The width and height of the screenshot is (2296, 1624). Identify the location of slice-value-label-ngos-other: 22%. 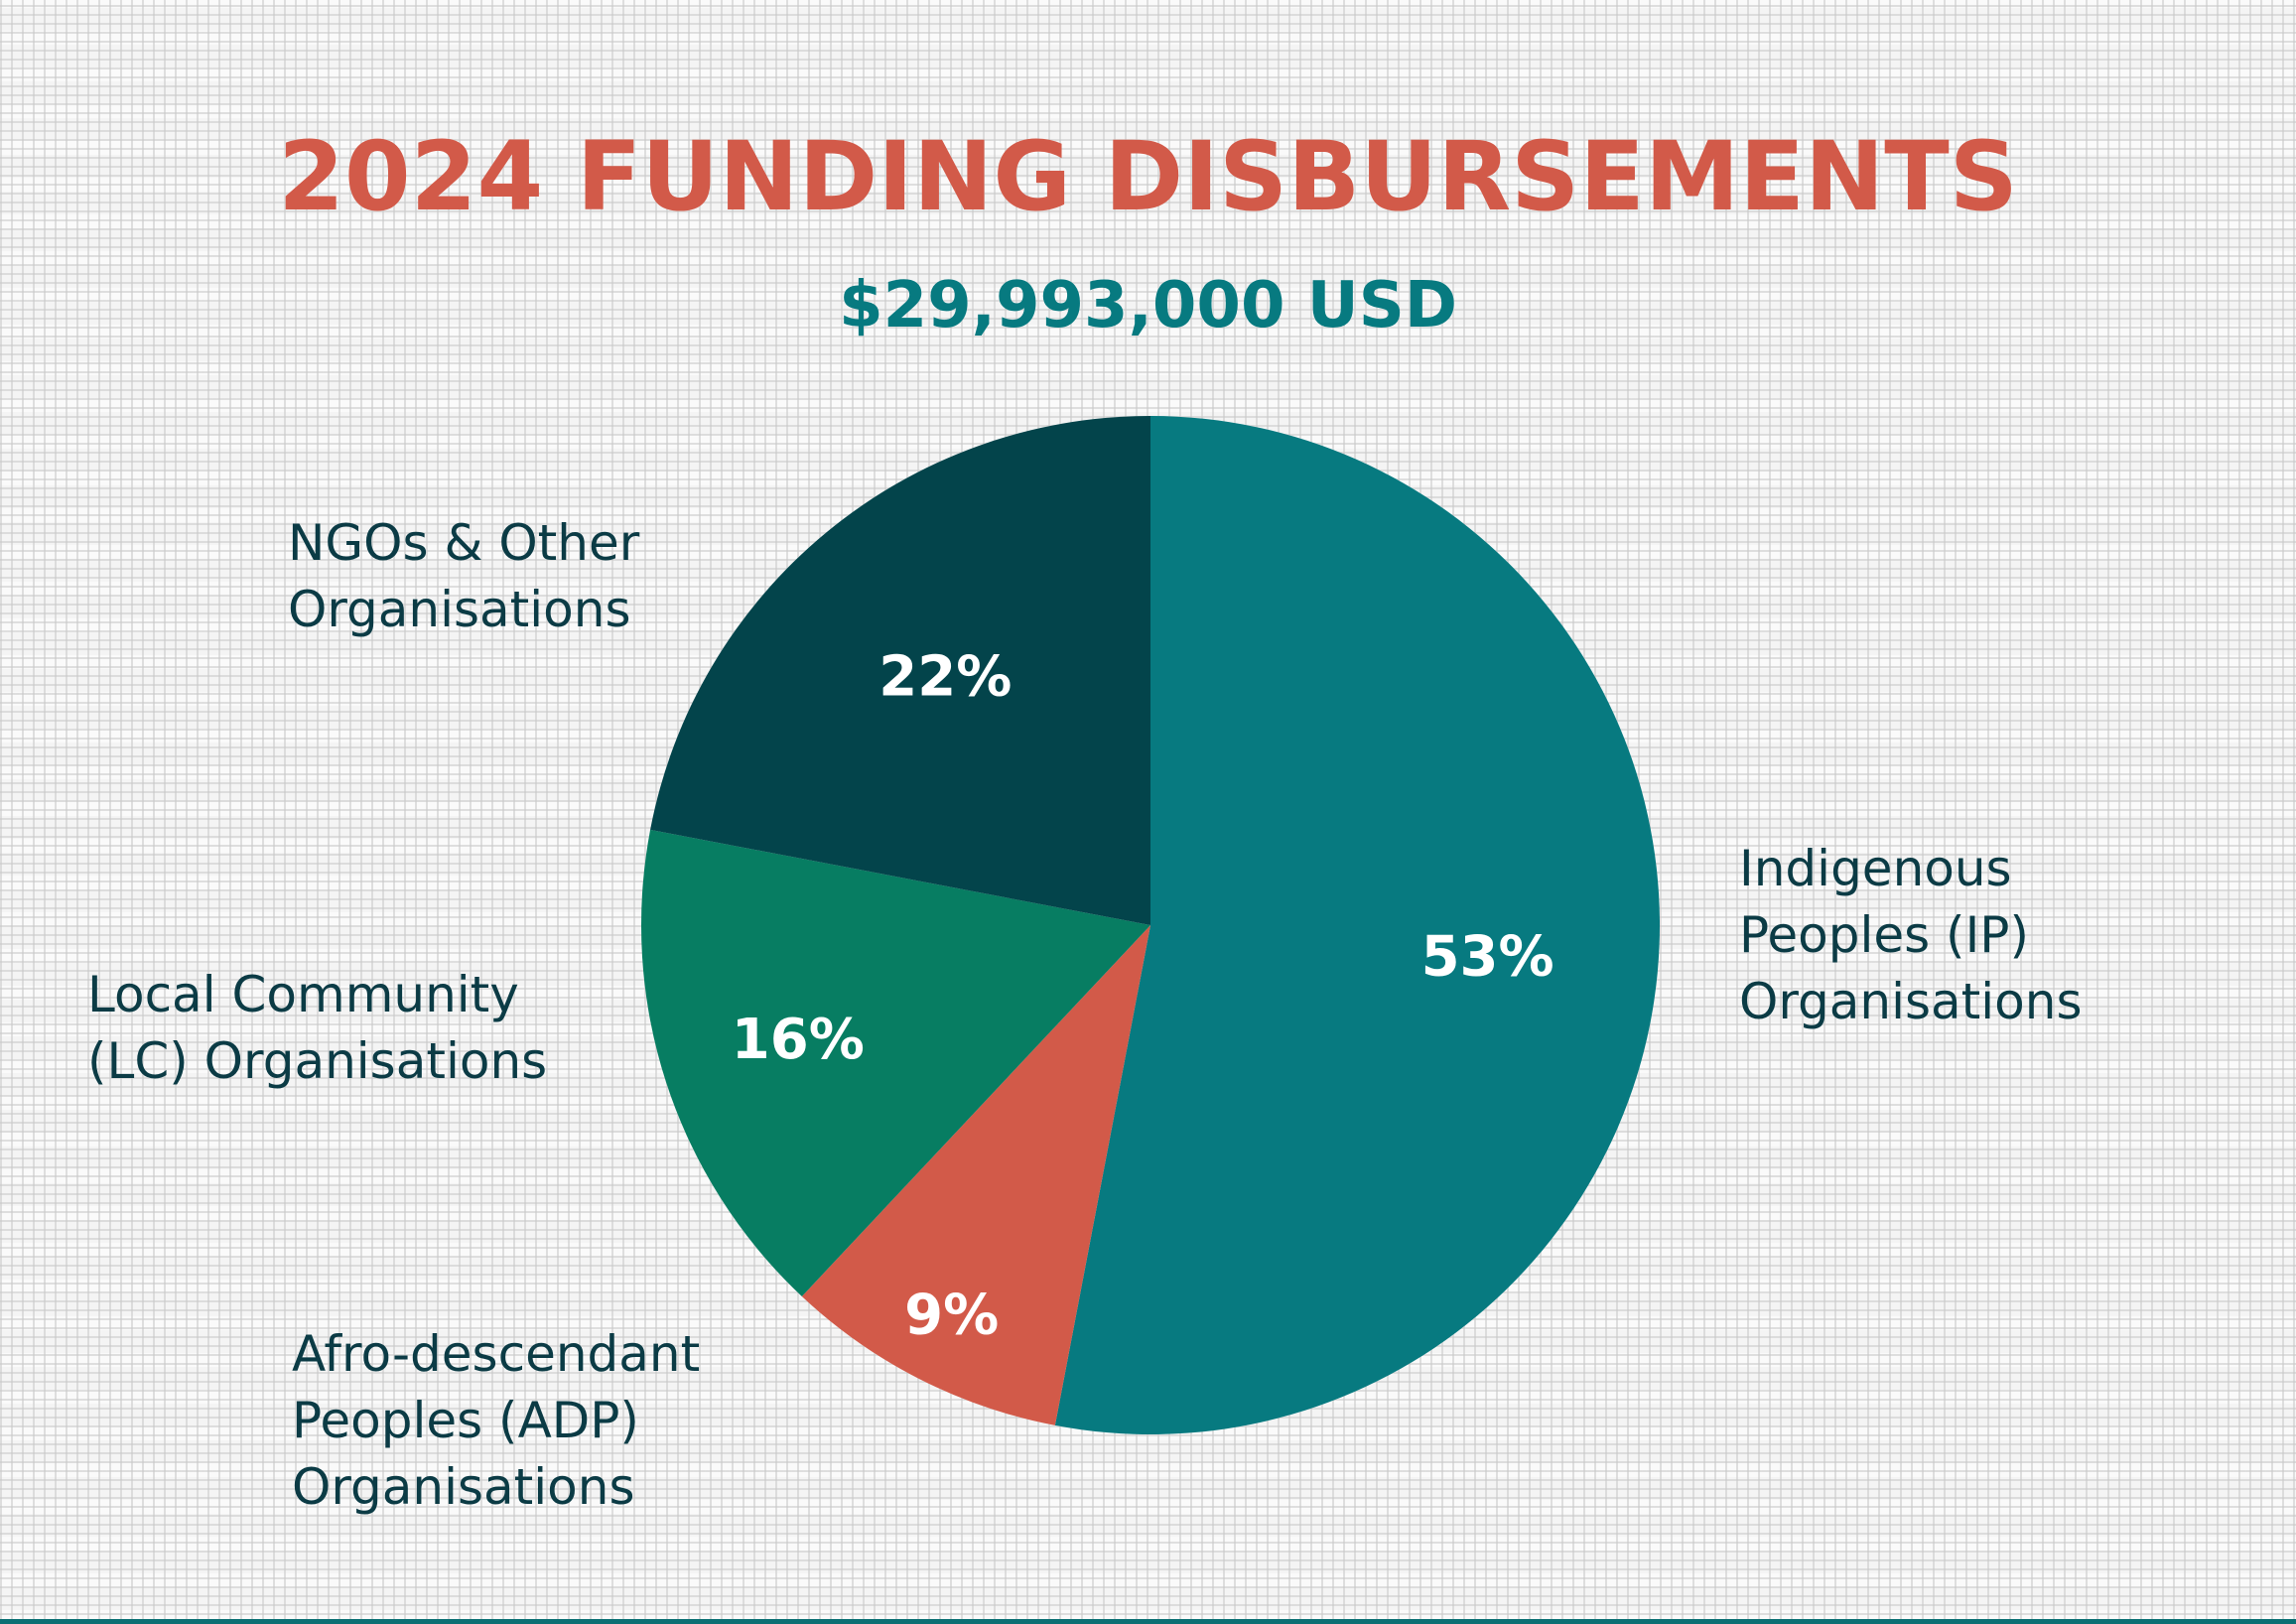
(945, 677).